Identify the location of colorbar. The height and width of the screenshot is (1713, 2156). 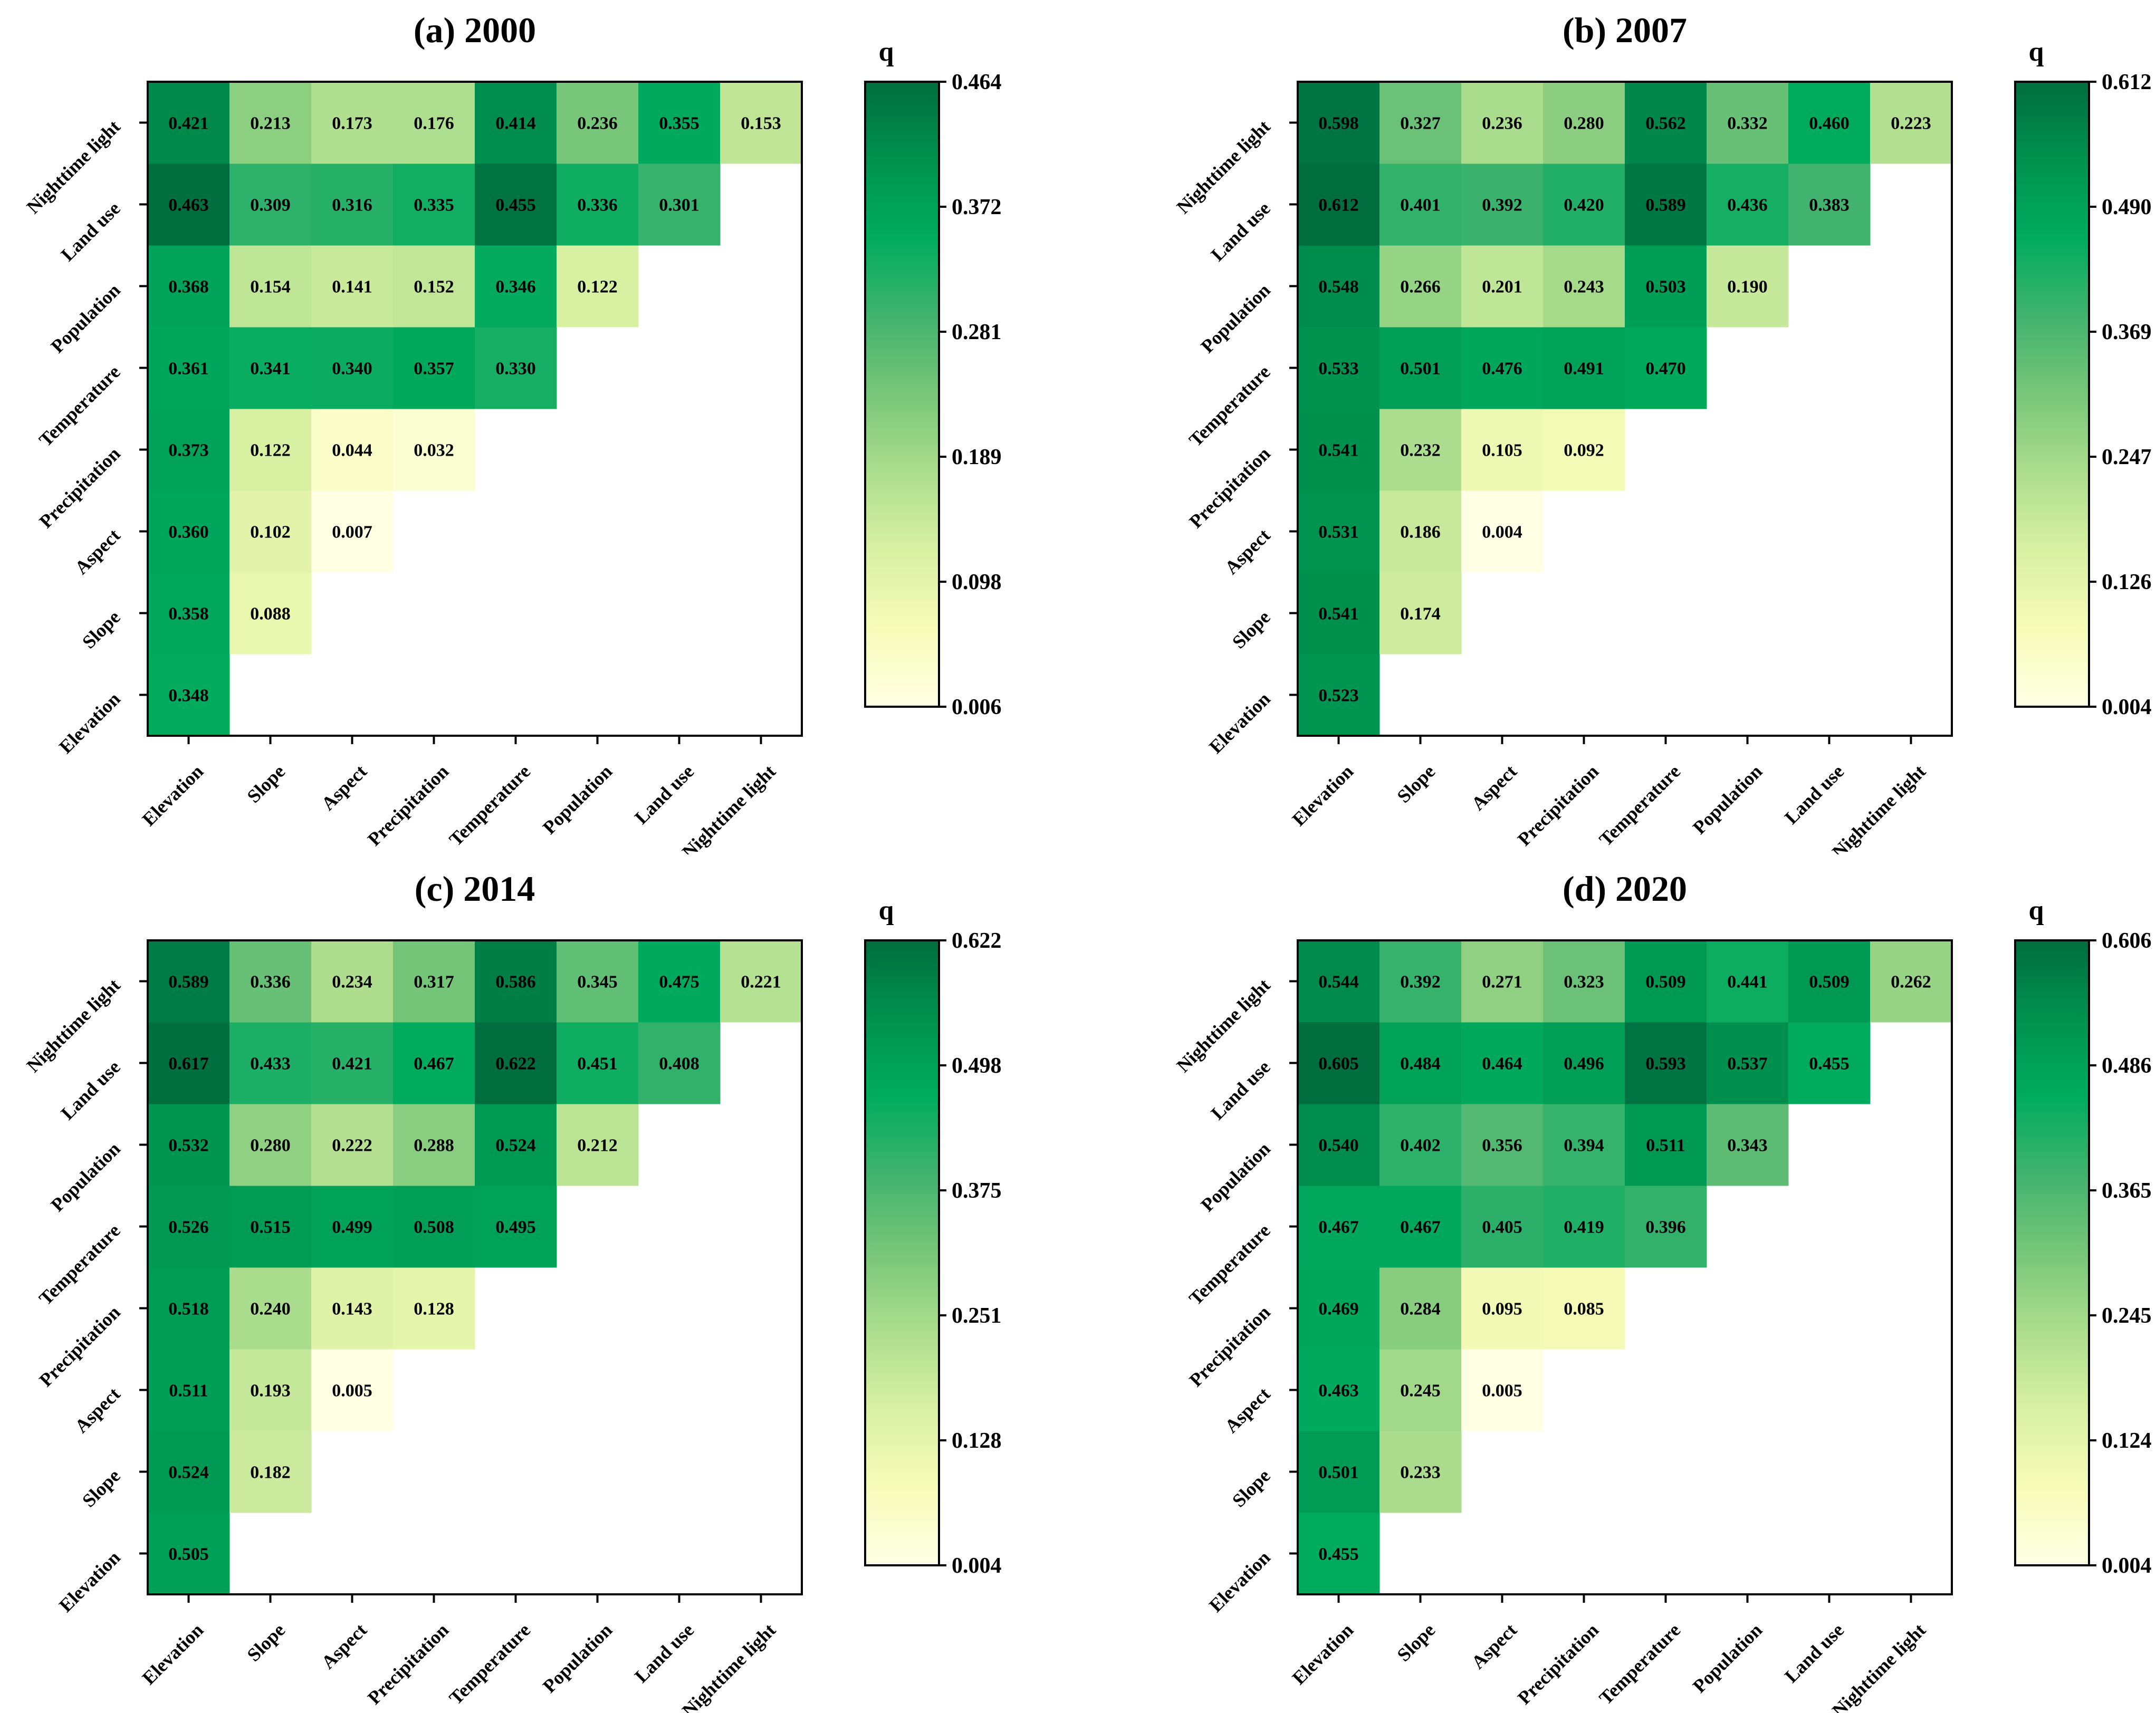
(2052, 1252).